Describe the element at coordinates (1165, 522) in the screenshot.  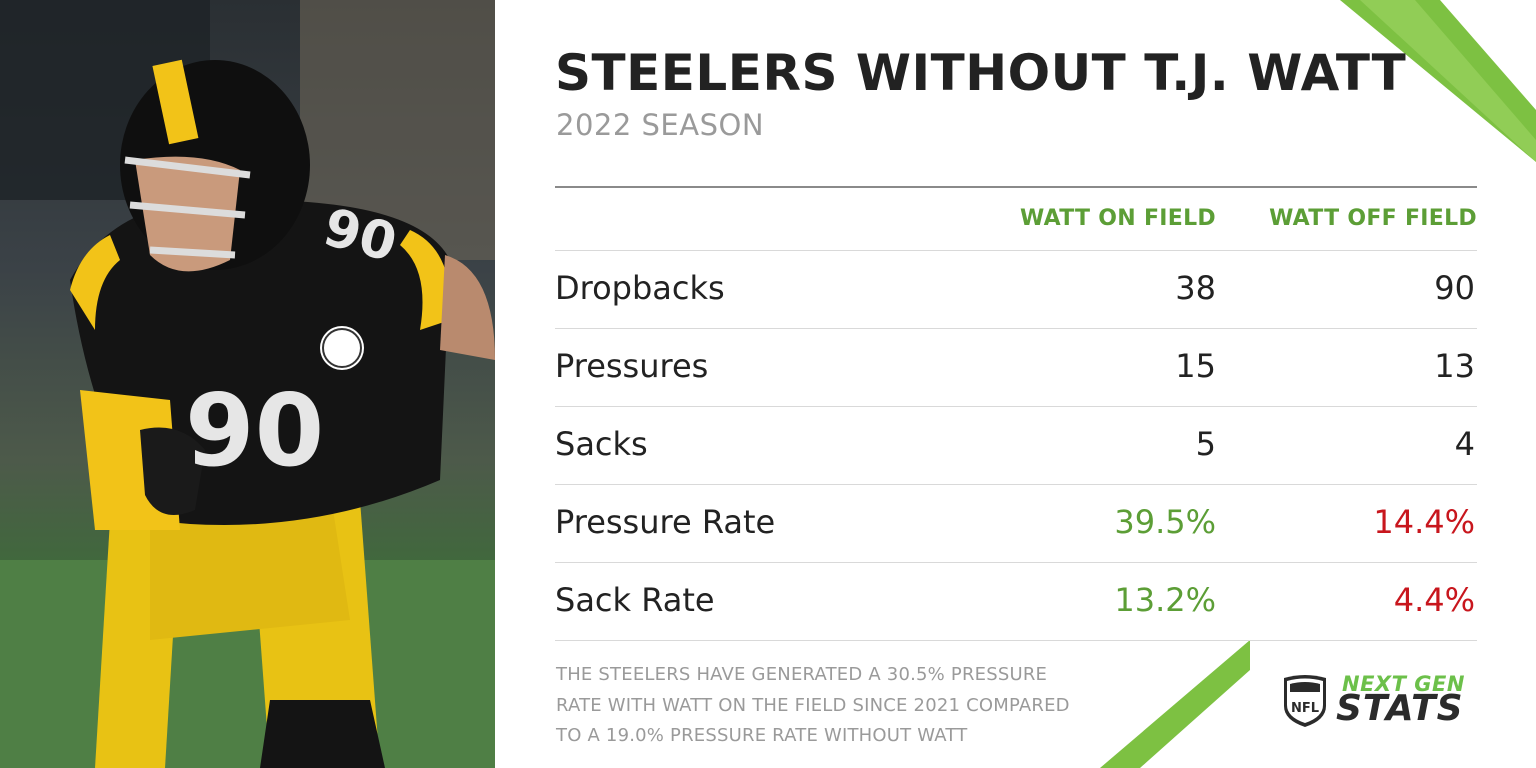
I see `value-on-field: 39.5%` at that location.